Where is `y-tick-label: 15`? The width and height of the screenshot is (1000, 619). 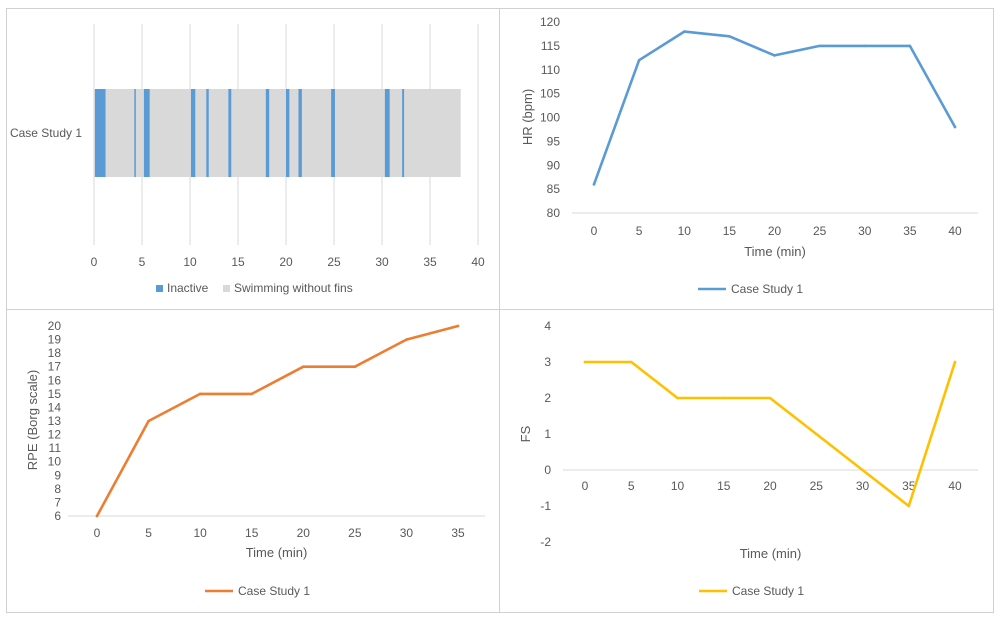
y-tick-label: 15 is located at coordinates (55, 394).